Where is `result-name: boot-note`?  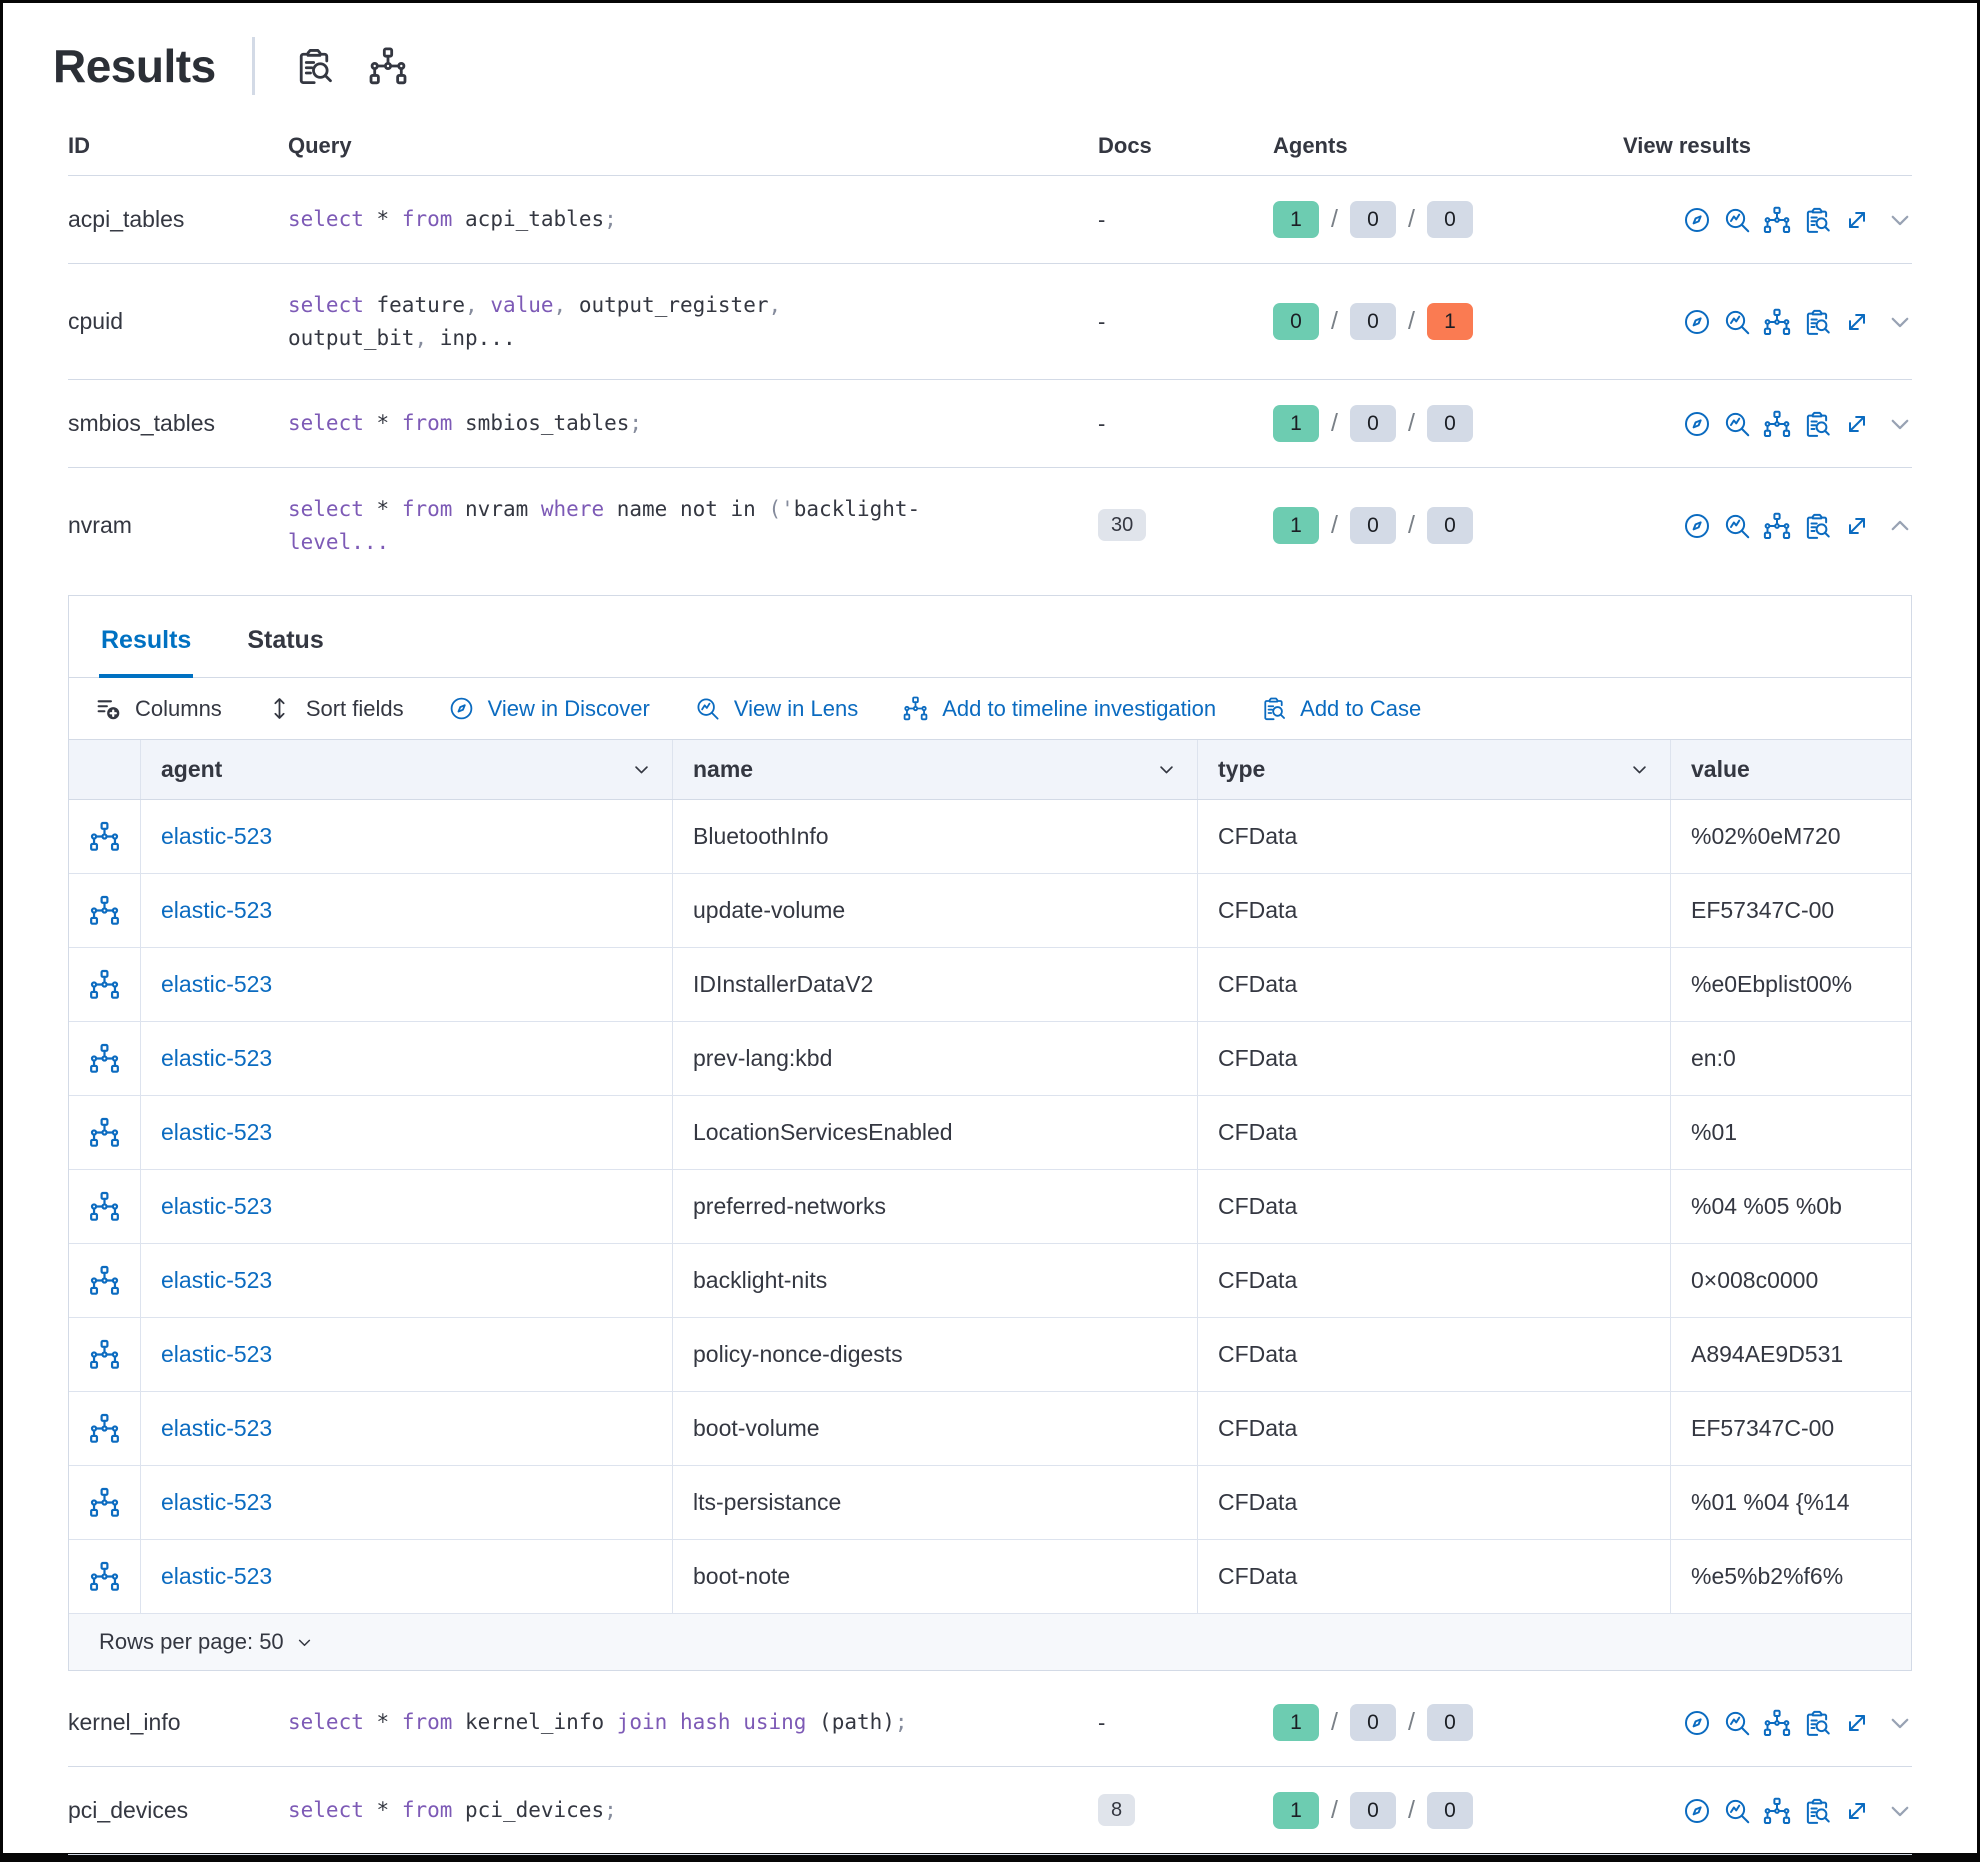
result-name: boot-note is located at coordinates (935, 1577).